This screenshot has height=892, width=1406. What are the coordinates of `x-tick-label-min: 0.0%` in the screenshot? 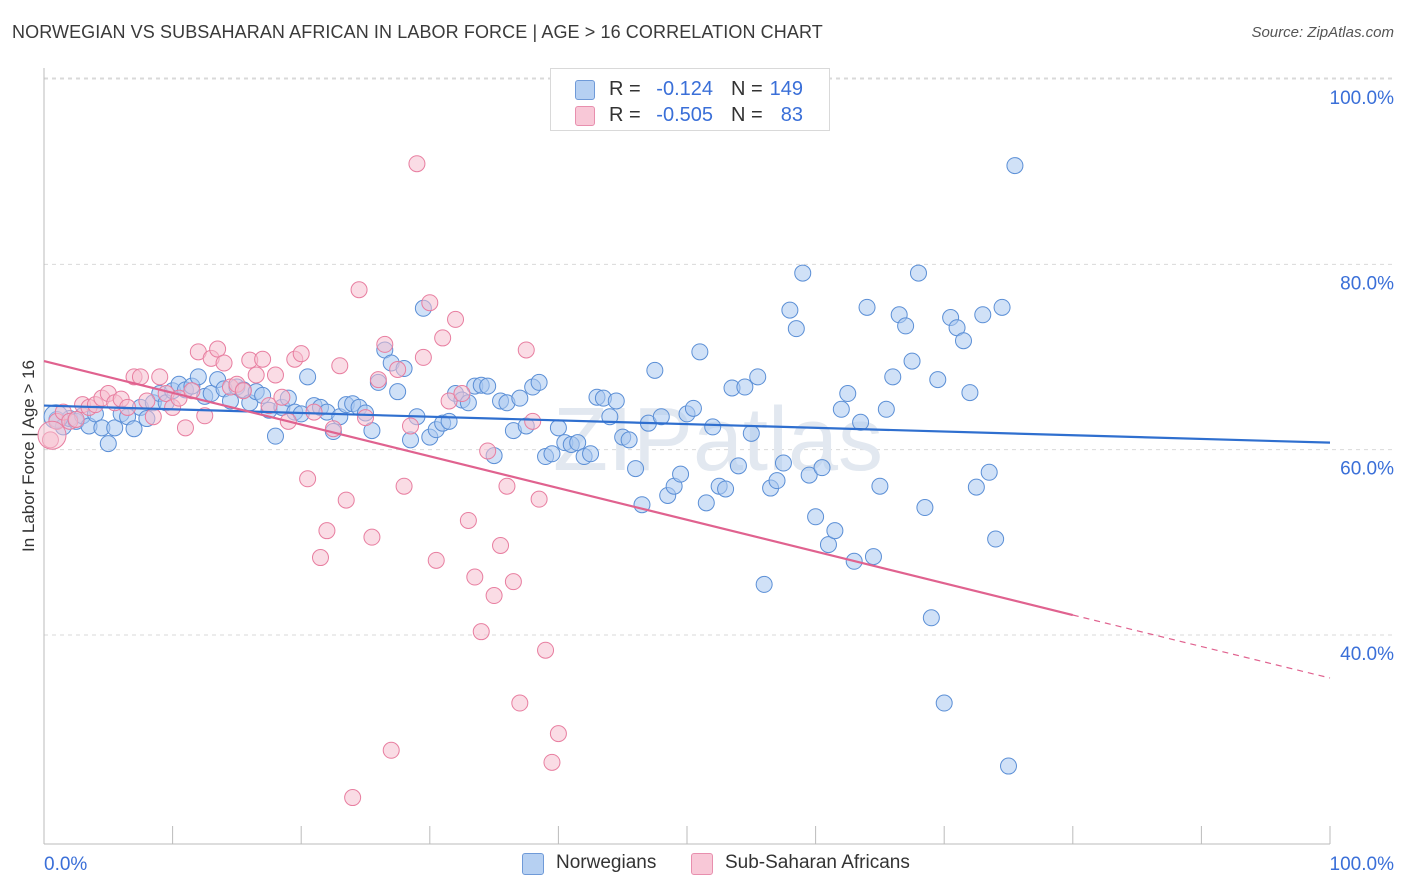 It's located at (65, 864).